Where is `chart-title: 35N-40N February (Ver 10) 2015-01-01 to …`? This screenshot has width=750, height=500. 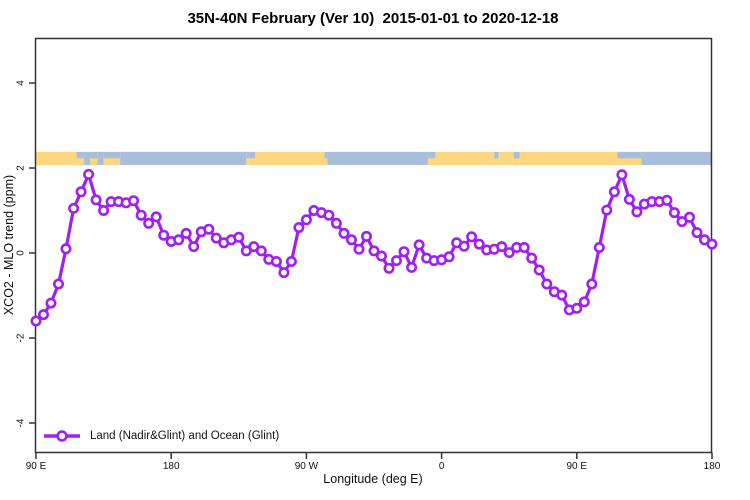 chart-title: 35N-40N February (Ver 10) 2015-01-01 to … is located at coordinates (373, 18).